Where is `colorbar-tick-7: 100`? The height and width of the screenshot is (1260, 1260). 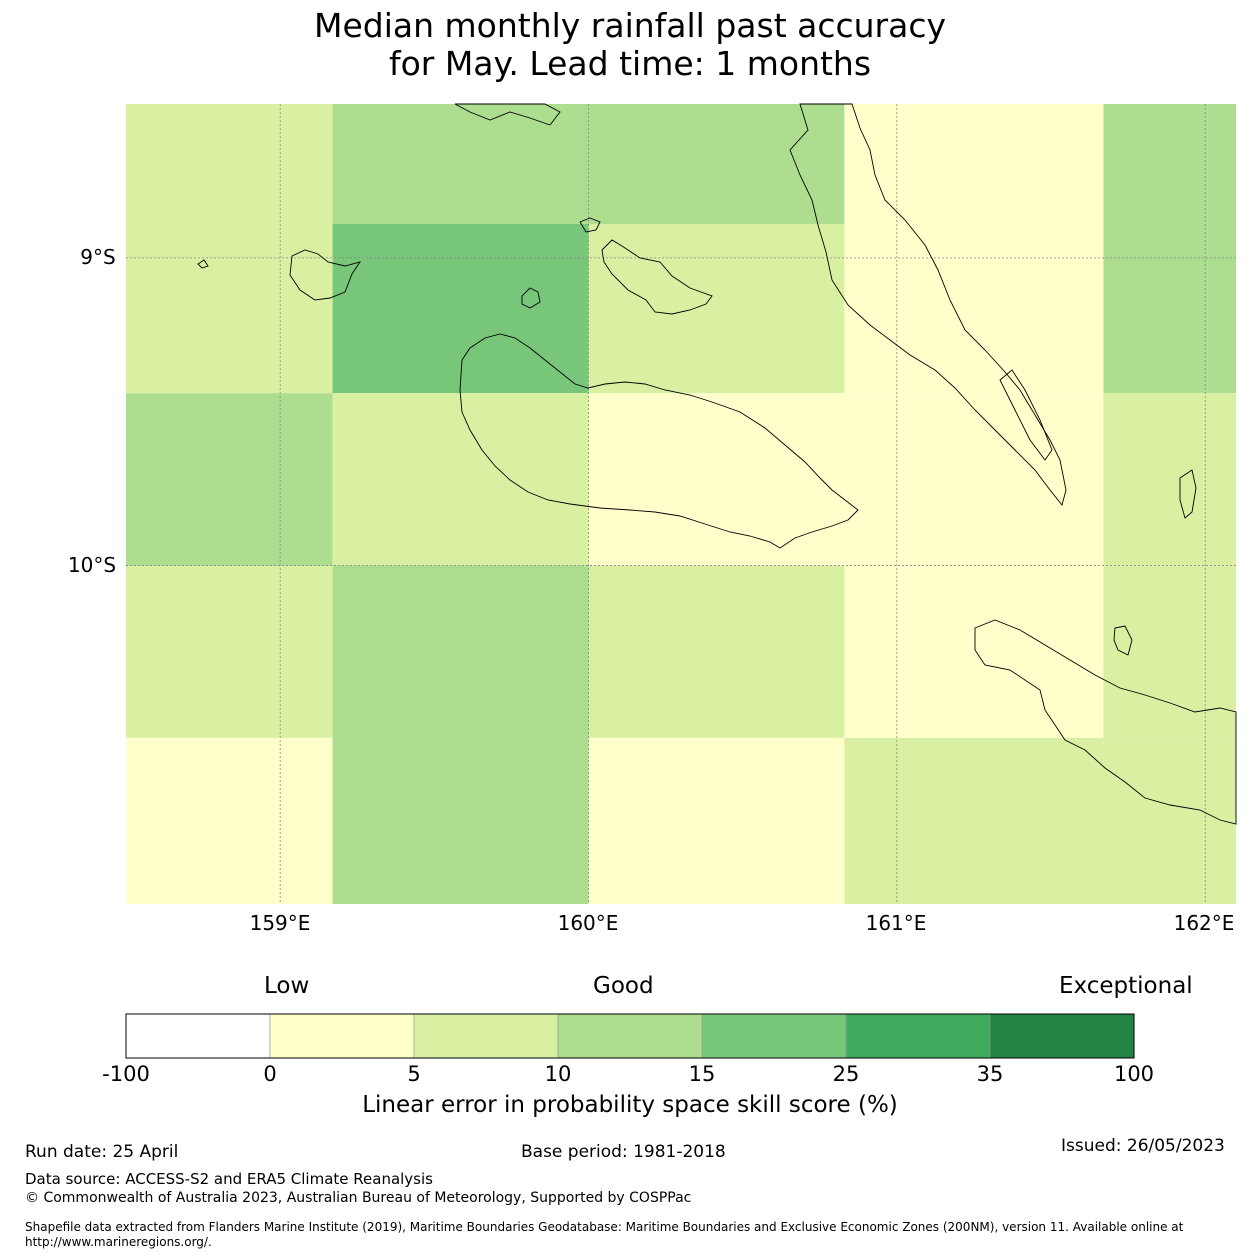 colorbar-tick-7: 100 is located at coordinates (1134, 1074).